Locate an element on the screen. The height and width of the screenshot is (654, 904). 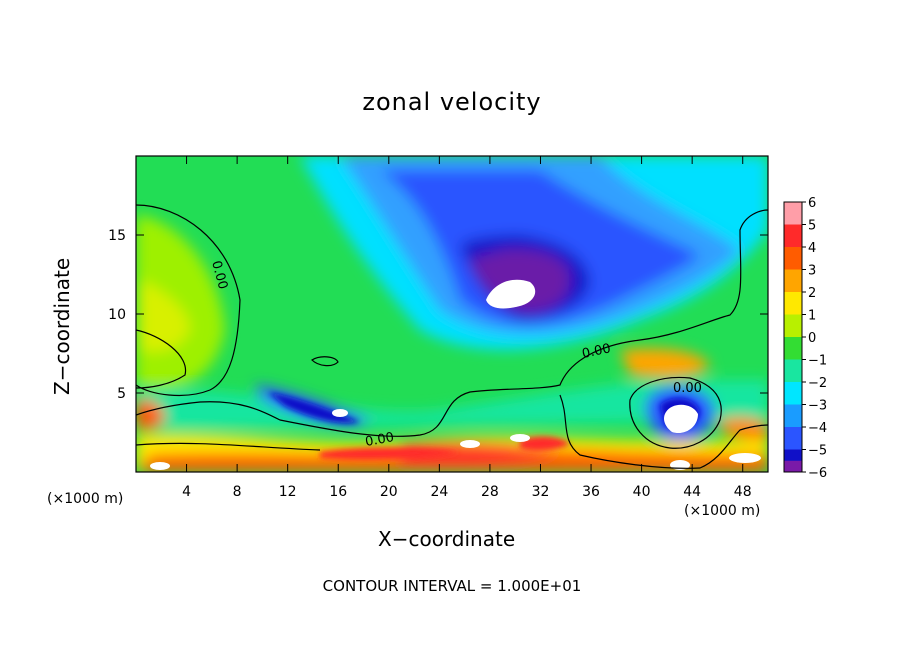
colorbar-label: −4 is located at coordinates (817, 428).